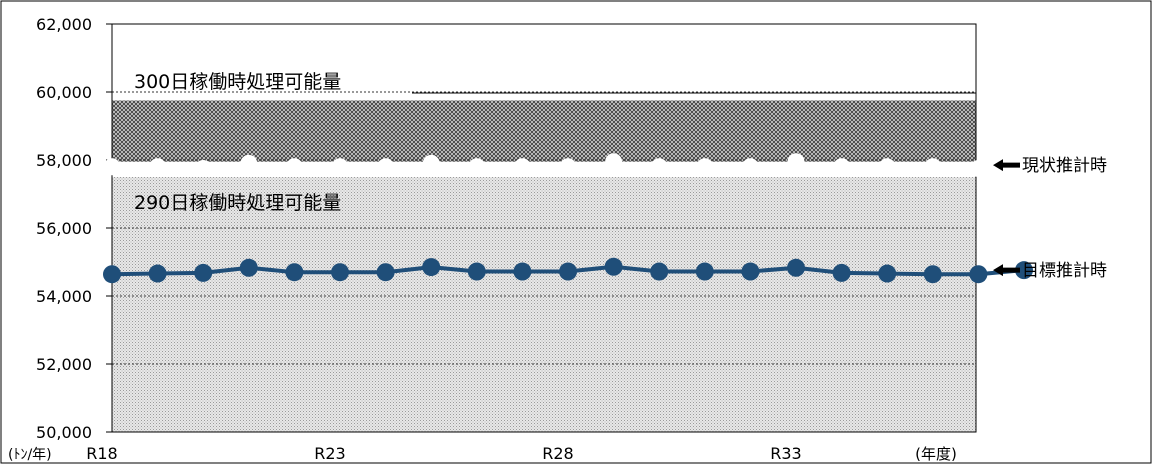 This screenshot has width=1152, height=468. What do you see at coordinates (64, 432) in the screenshot?
I see `y-tick-label-0: 50,000` at bounding box center [64, 432].